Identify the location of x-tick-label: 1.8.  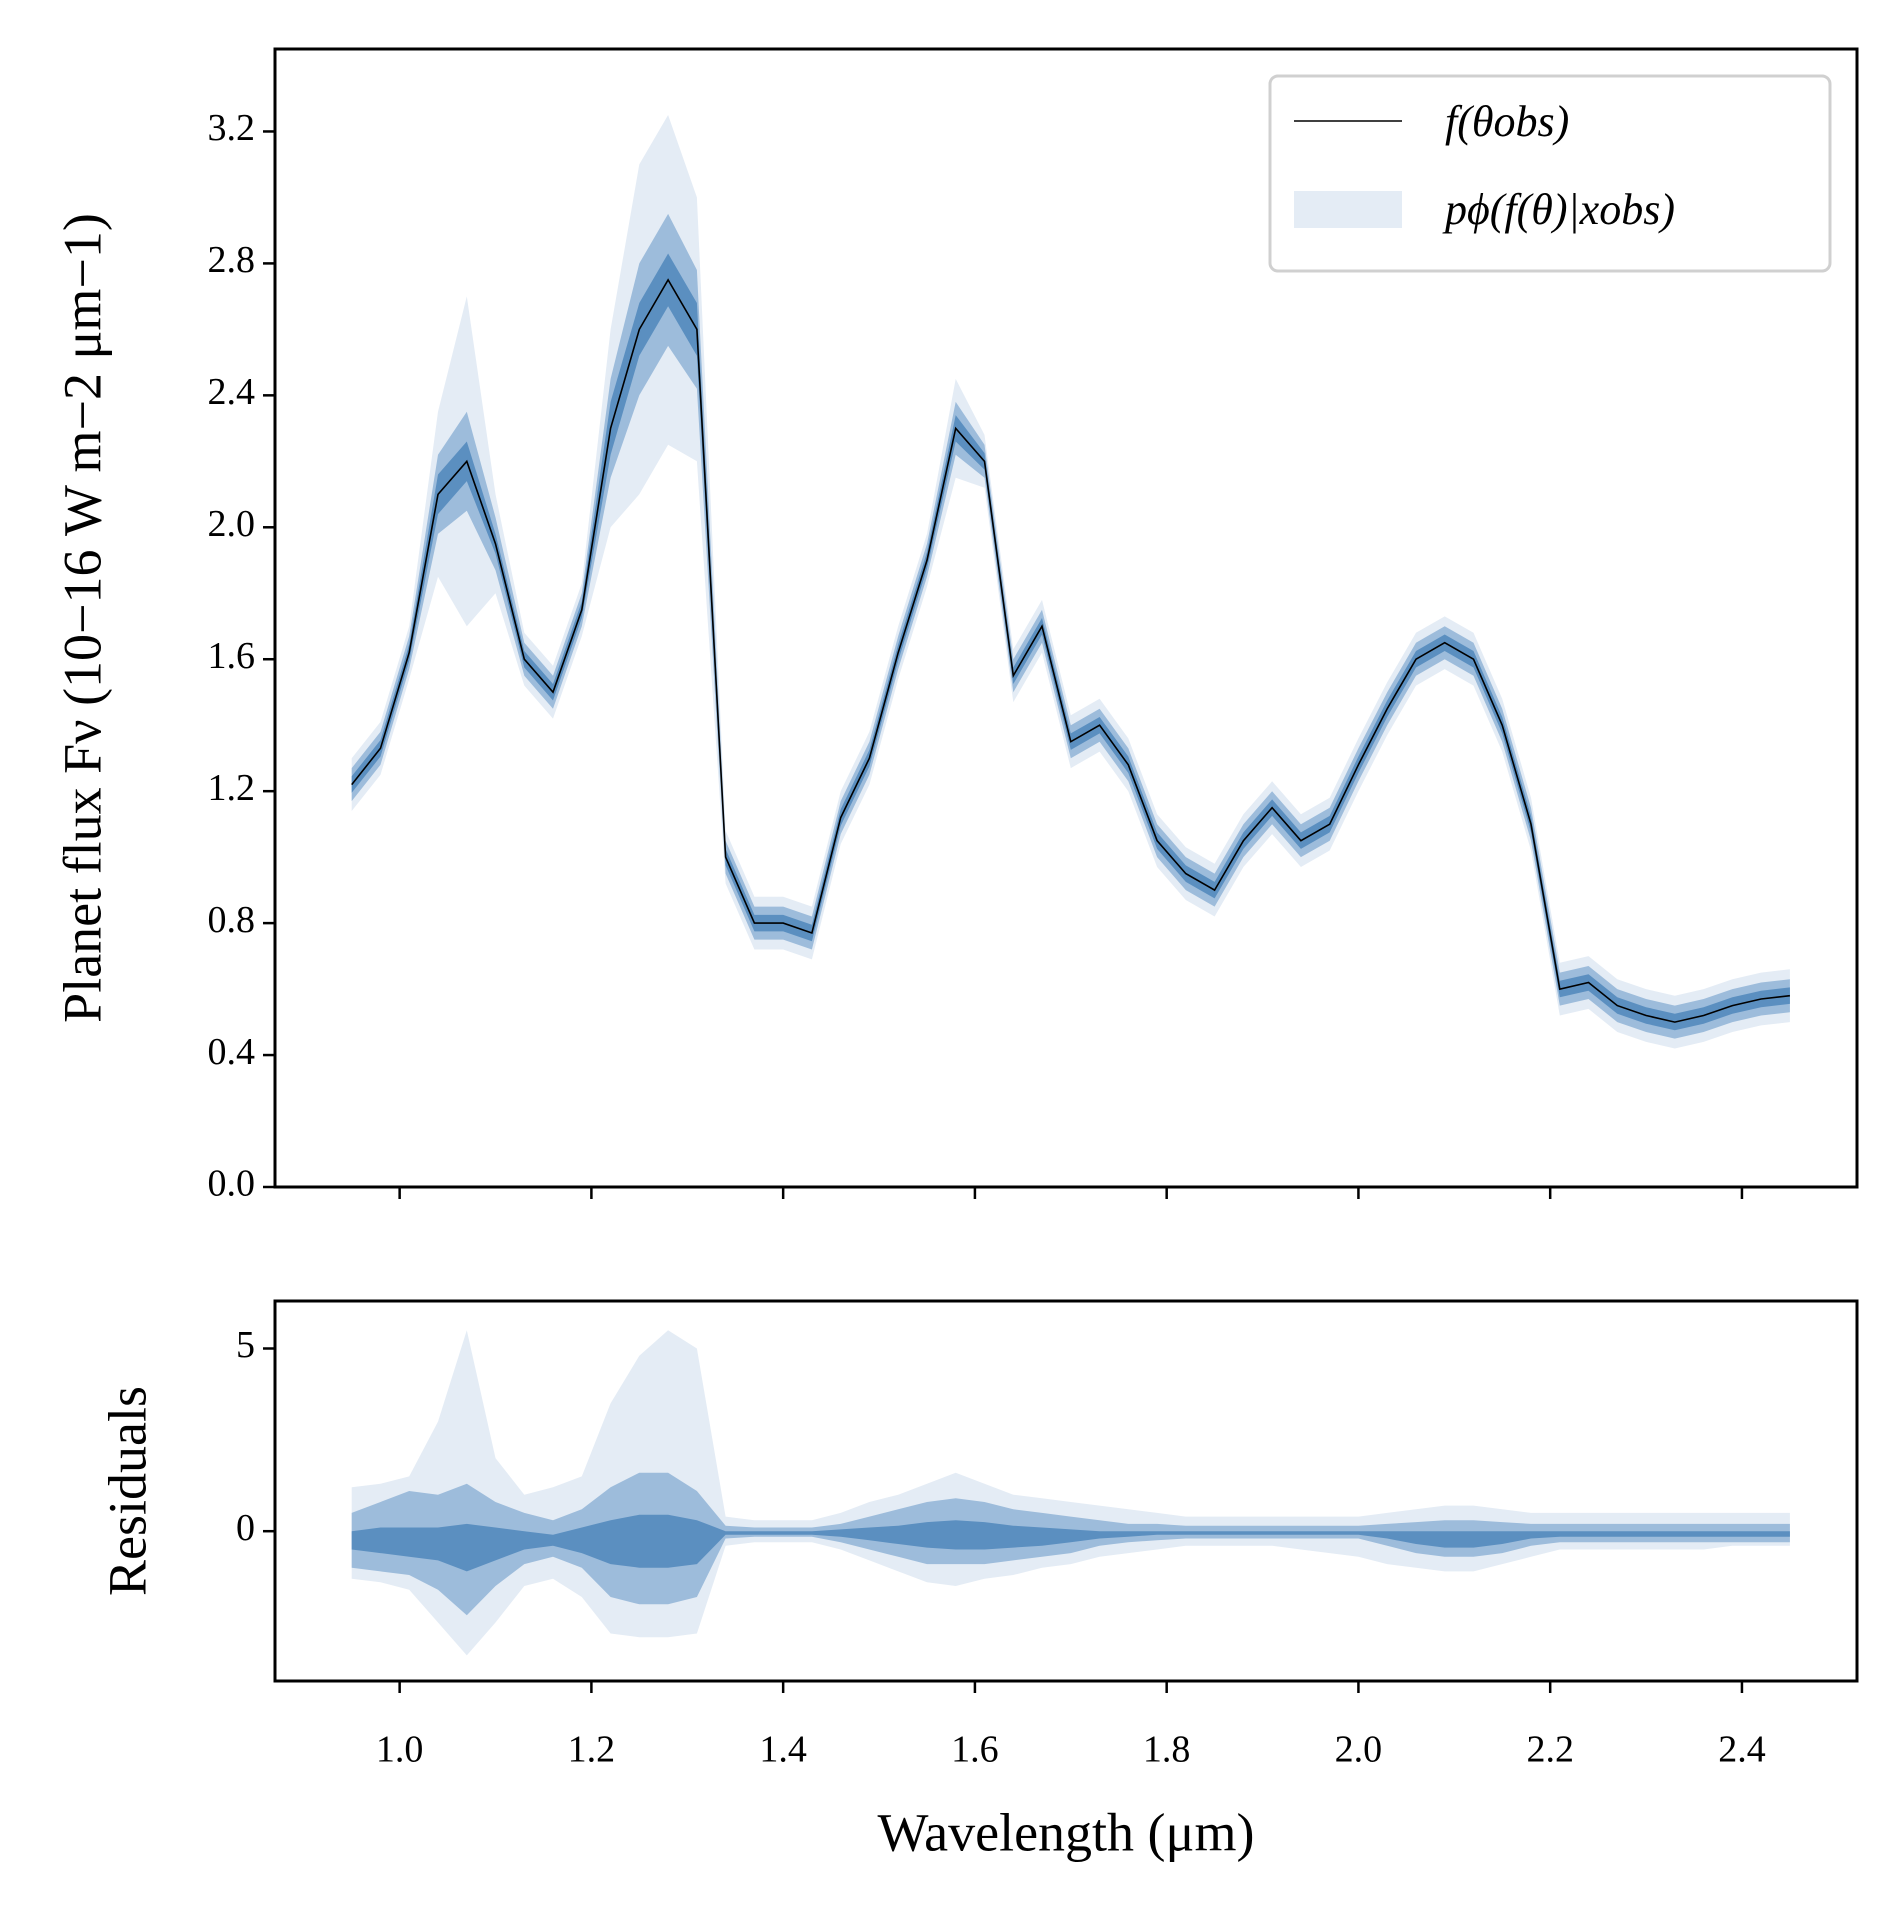
(1167, 1750).